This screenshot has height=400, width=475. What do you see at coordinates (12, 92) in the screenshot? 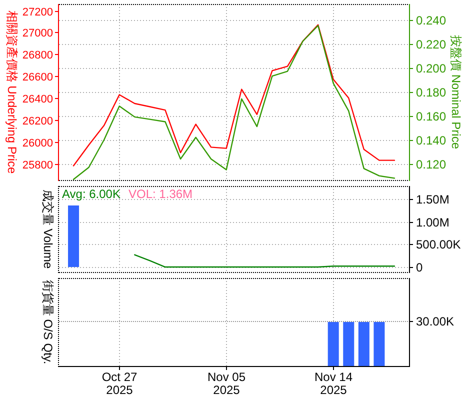
I see `y-axis-title: 相關資產價格 Underlying Price` at bounding box center [12, 92].